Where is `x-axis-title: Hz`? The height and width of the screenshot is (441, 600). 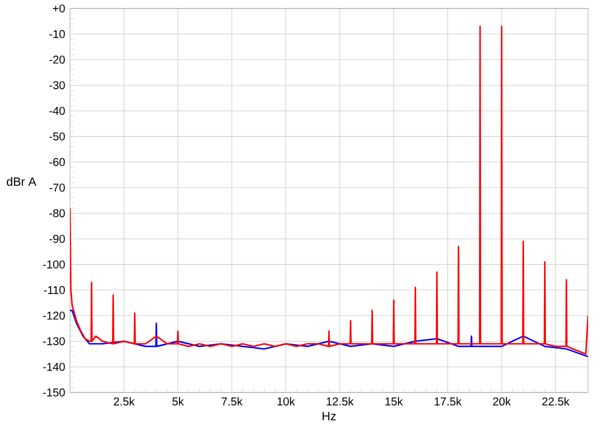
x-axis-title: Hz is located at coordinates (329, 416).